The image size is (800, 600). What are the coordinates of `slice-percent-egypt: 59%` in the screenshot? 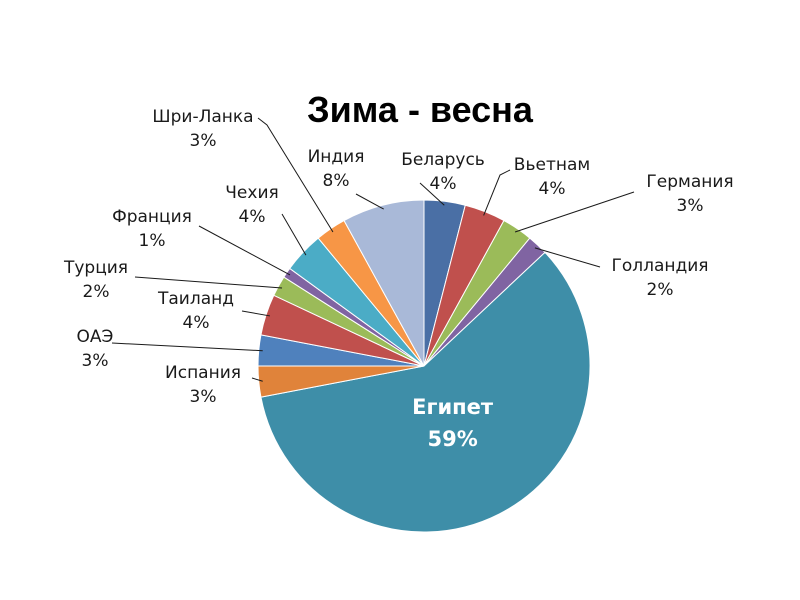 It's located at (453, 439).